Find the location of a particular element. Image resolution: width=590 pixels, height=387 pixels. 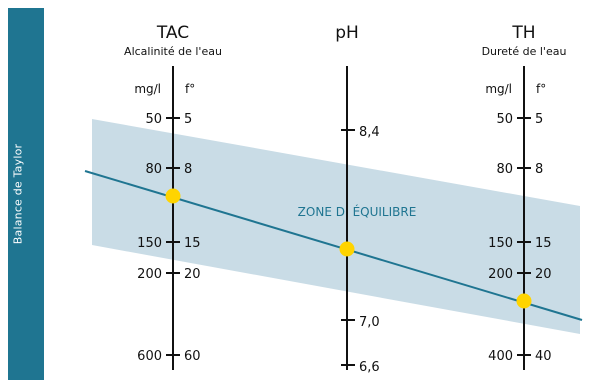

tac-tick-label-mg: 80 is located at coordinates (153, 169).